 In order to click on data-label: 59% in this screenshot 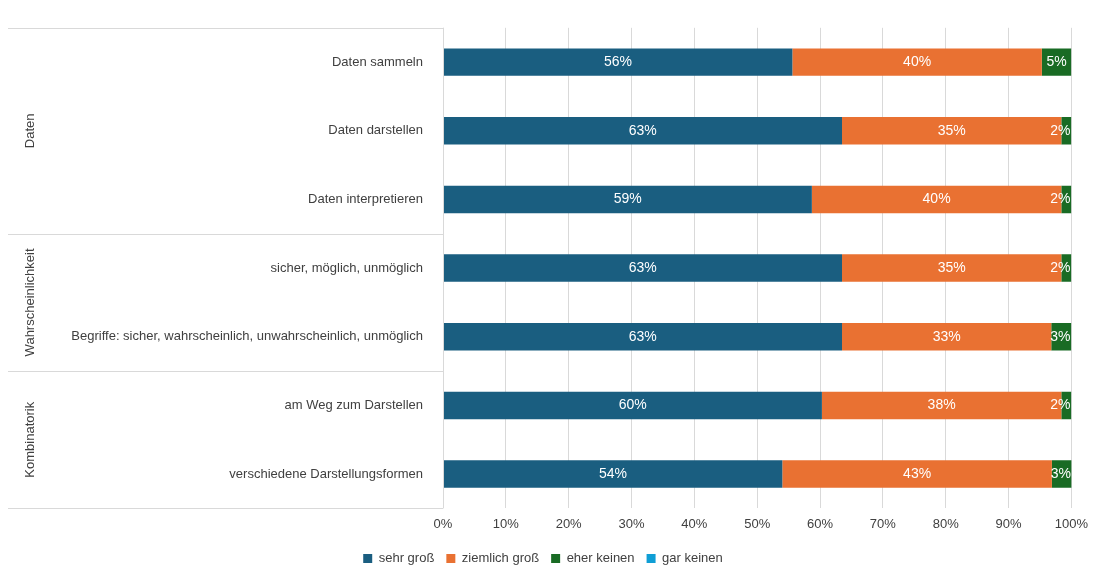, I will do `click(627, 198)`.